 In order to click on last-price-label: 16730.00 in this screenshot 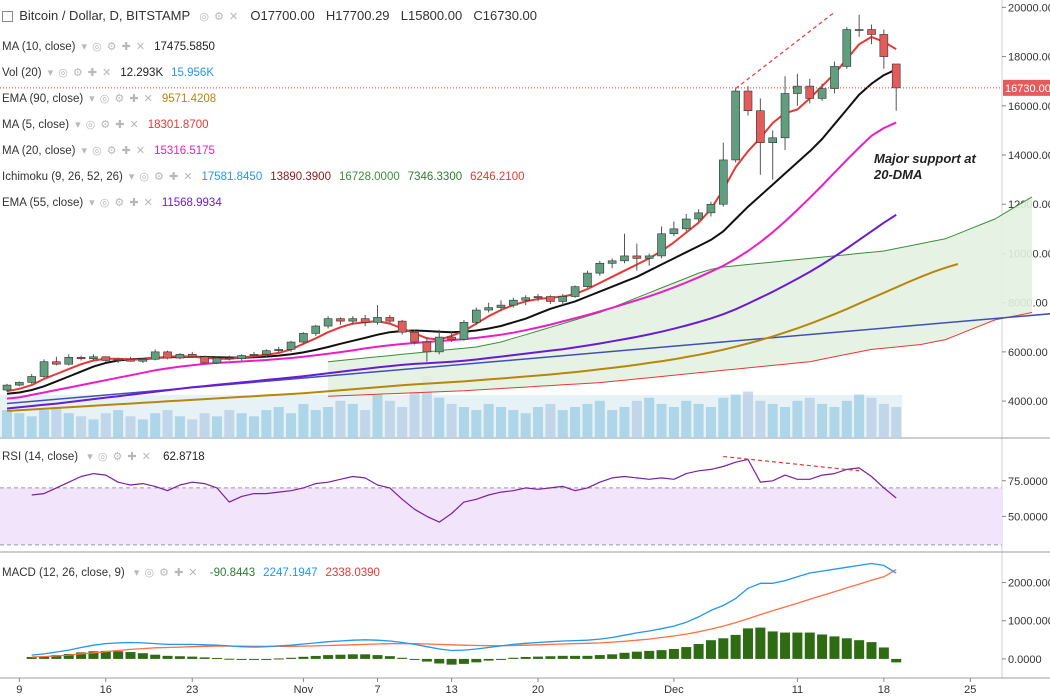, I will do `click(1027, 89)`.